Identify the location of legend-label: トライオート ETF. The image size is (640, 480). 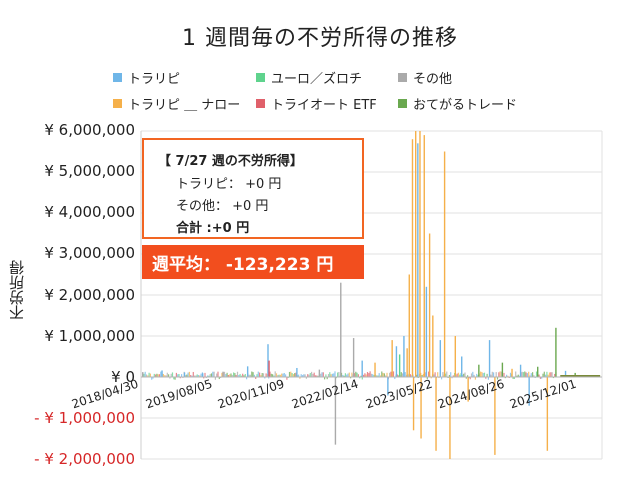
(324, 105).